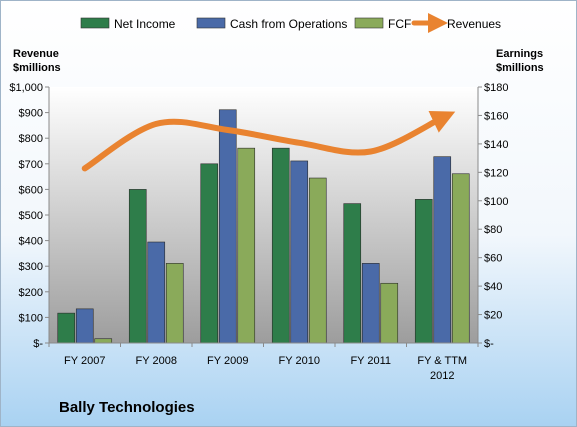 The width and height of the screenshot is (577, 427). What do you see at coordinates (474, 24) in the screenshot?
I see `legend-label-revenues: Revenues` at bounding box center [474, 24].